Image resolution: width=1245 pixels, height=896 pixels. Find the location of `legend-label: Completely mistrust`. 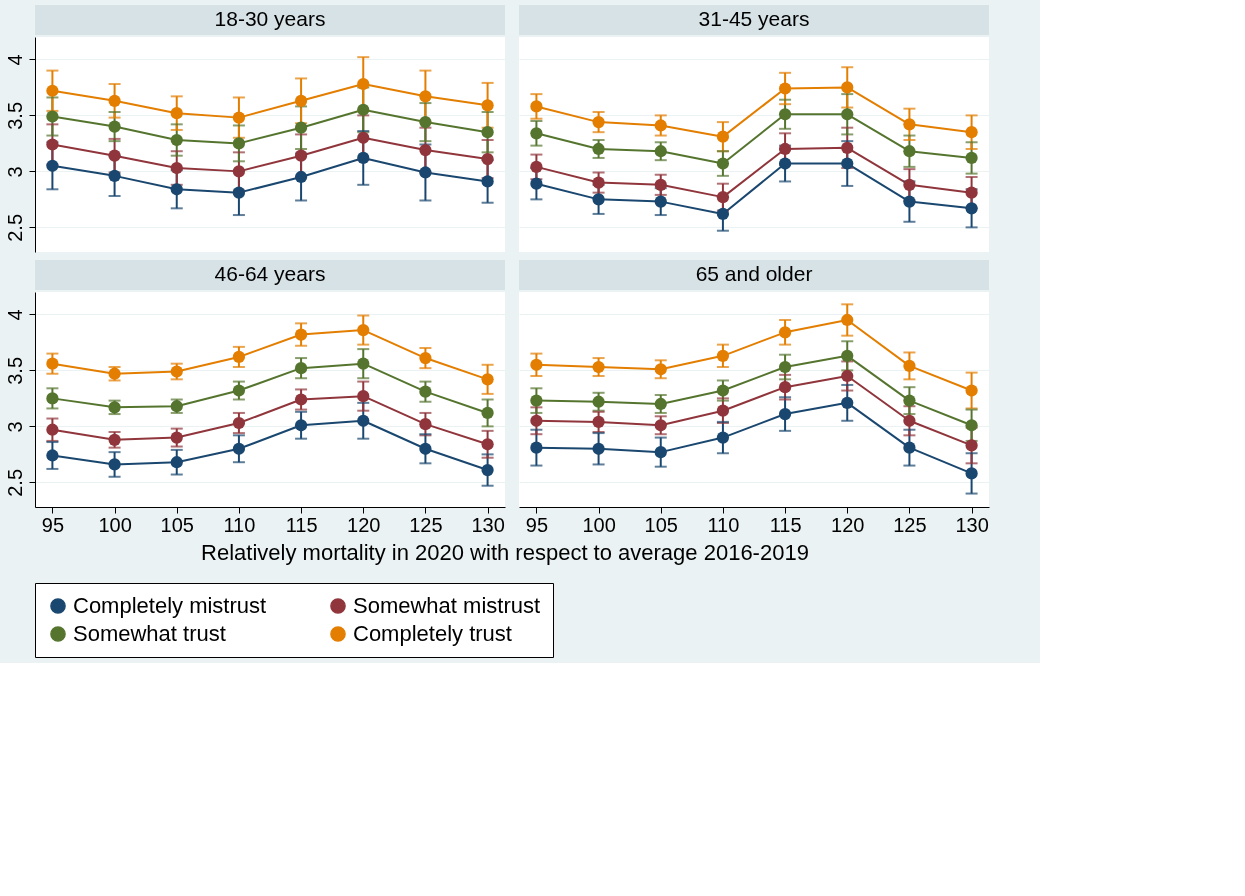

legend-label: Completely mistrust is located at coordinates (170, 605).